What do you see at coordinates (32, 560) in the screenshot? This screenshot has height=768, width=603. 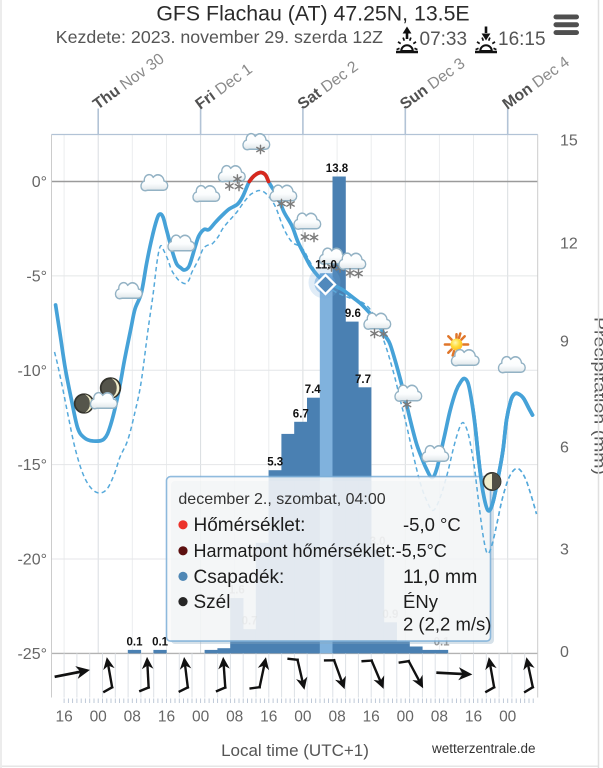 I see `svg-text: -20°` at bounding box center [32, 560].